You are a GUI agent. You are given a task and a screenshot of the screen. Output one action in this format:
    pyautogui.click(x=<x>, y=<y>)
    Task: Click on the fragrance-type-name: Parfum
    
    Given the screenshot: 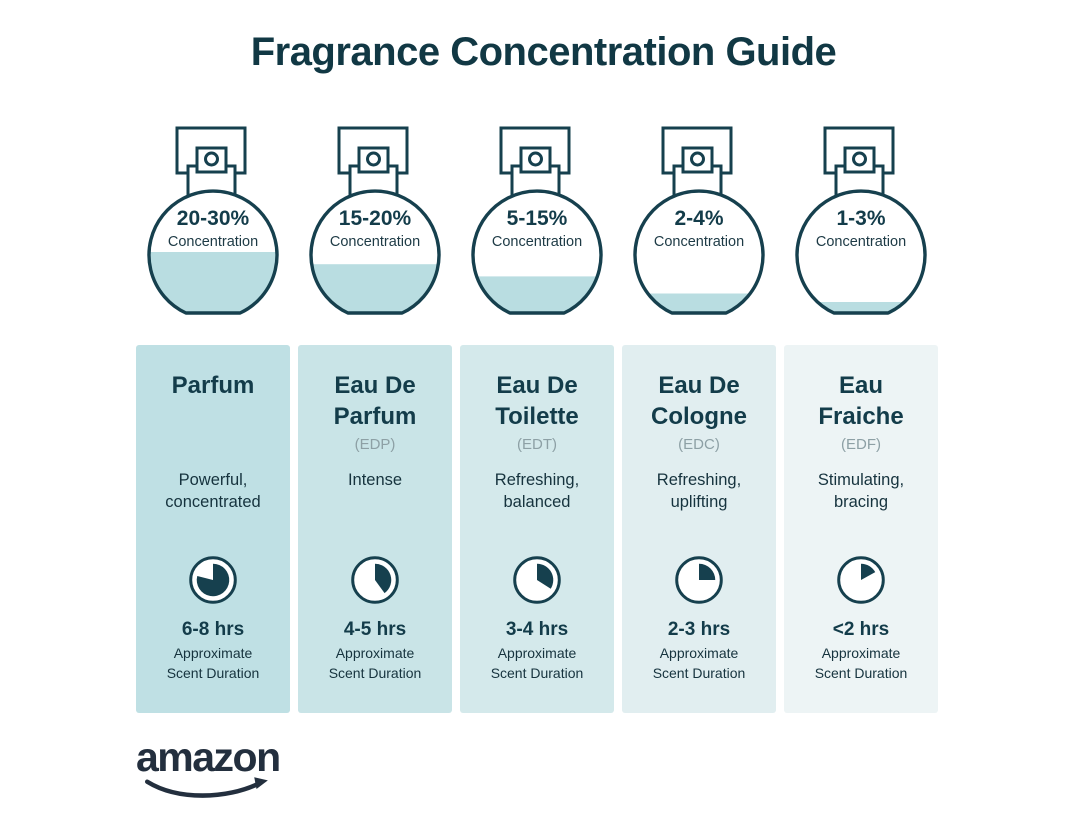 What is the action you would take?
    pyautogui.click(x=213, y=385)
    